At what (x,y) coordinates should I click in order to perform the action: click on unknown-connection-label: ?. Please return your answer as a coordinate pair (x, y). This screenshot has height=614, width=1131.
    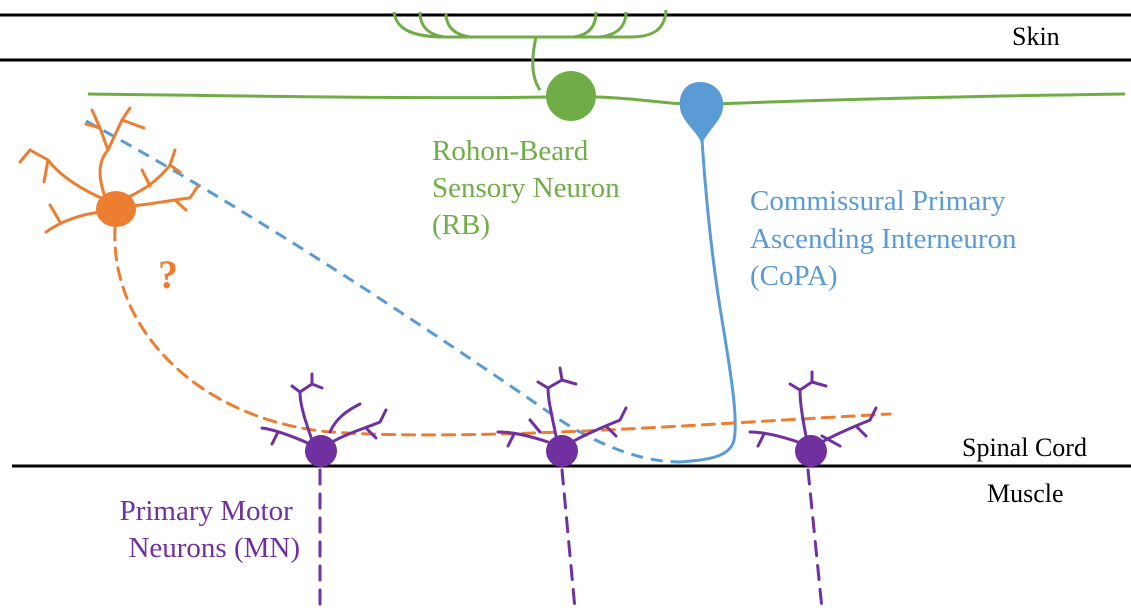
    Looking at the image, I should click on (168, 274).